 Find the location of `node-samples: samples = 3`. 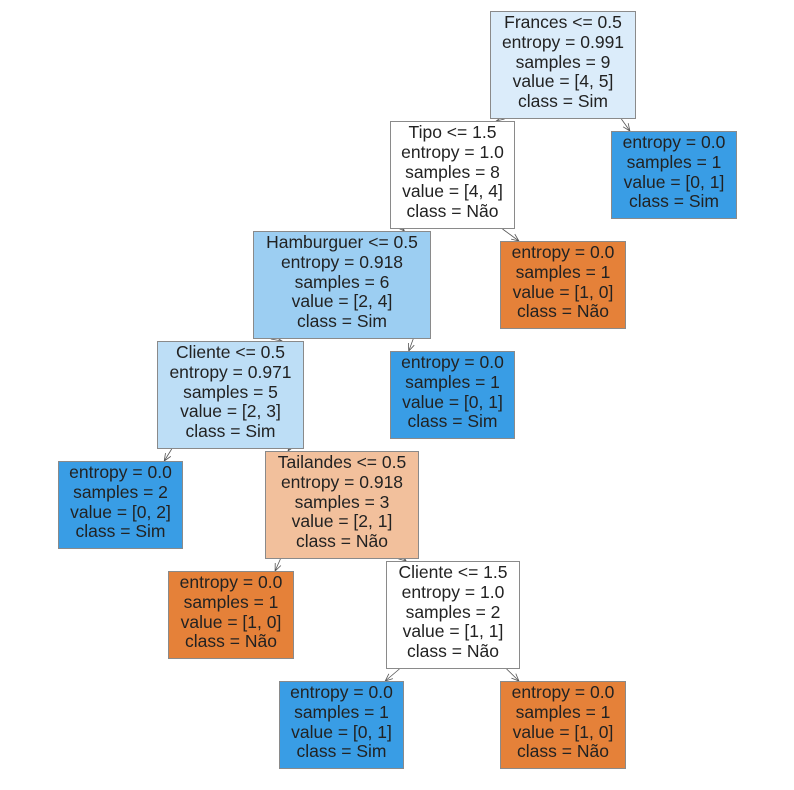

node-samples: samples = 3 is located at coordinates (342, 501).